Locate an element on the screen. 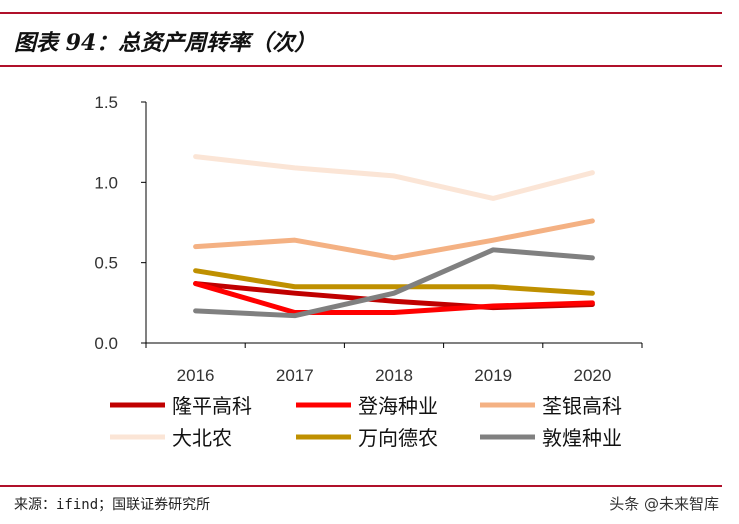 Image resolution: width=739 pixels, height=524 pixels. x-tick-label: 2016 is located at coordinates (196, 375).